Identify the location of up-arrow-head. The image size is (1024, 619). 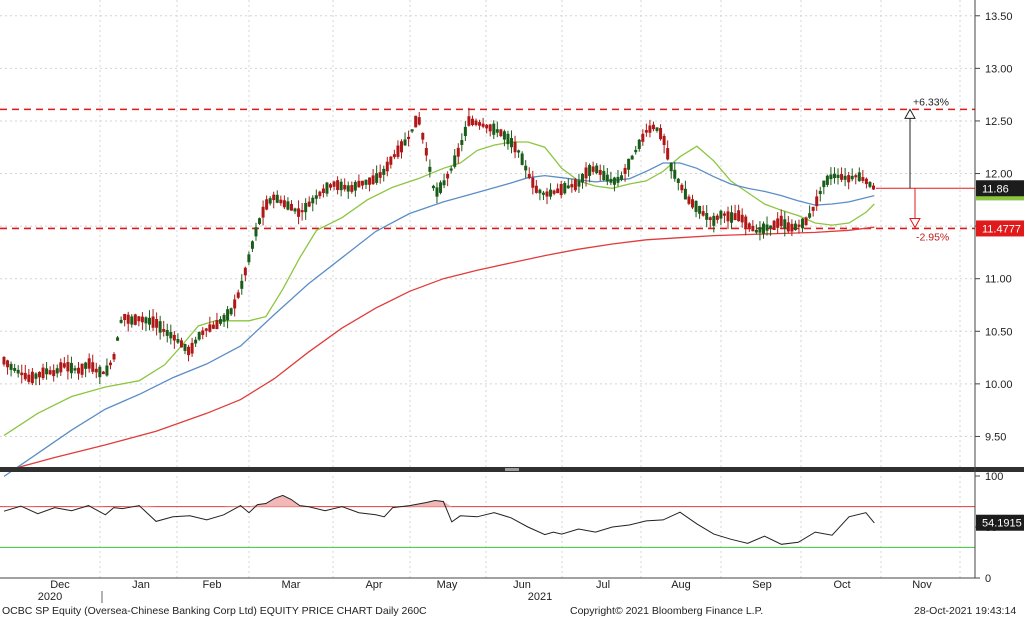
(910, 113).